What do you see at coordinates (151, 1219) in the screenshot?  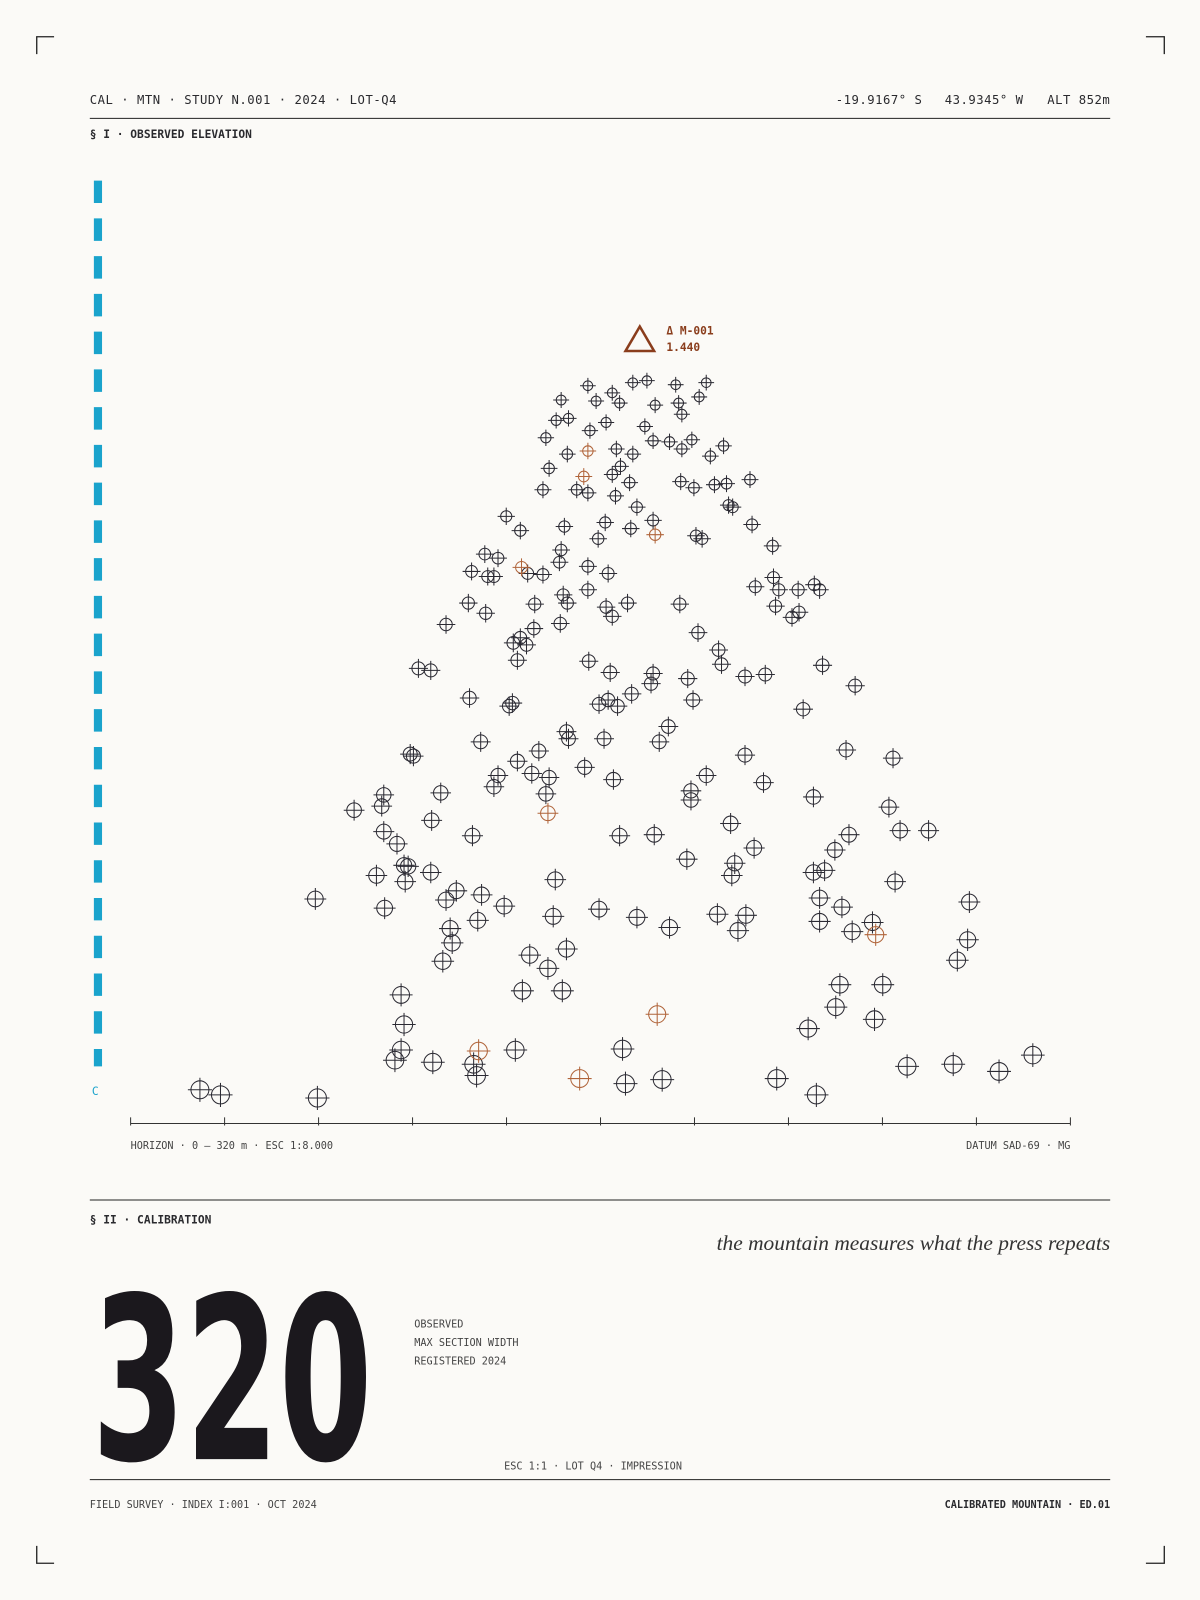 I see `section-label: § II · CALIBRATION` at bounding box center [151, 1219].